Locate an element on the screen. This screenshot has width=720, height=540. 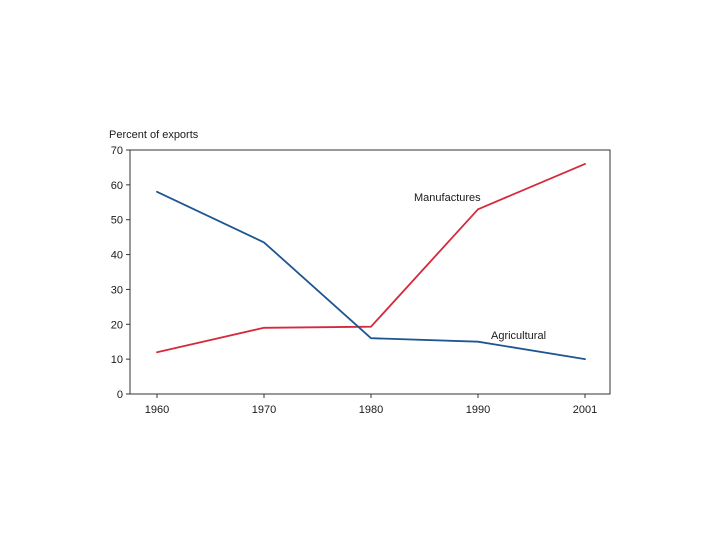
x-axis: 1960 1970 1980 1990 2001 is located at coordinates (371, 405).